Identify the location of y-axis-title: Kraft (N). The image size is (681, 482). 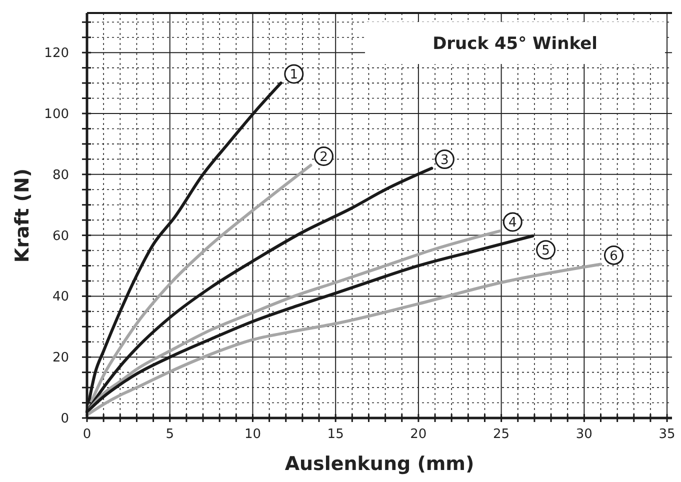
(23, 215).